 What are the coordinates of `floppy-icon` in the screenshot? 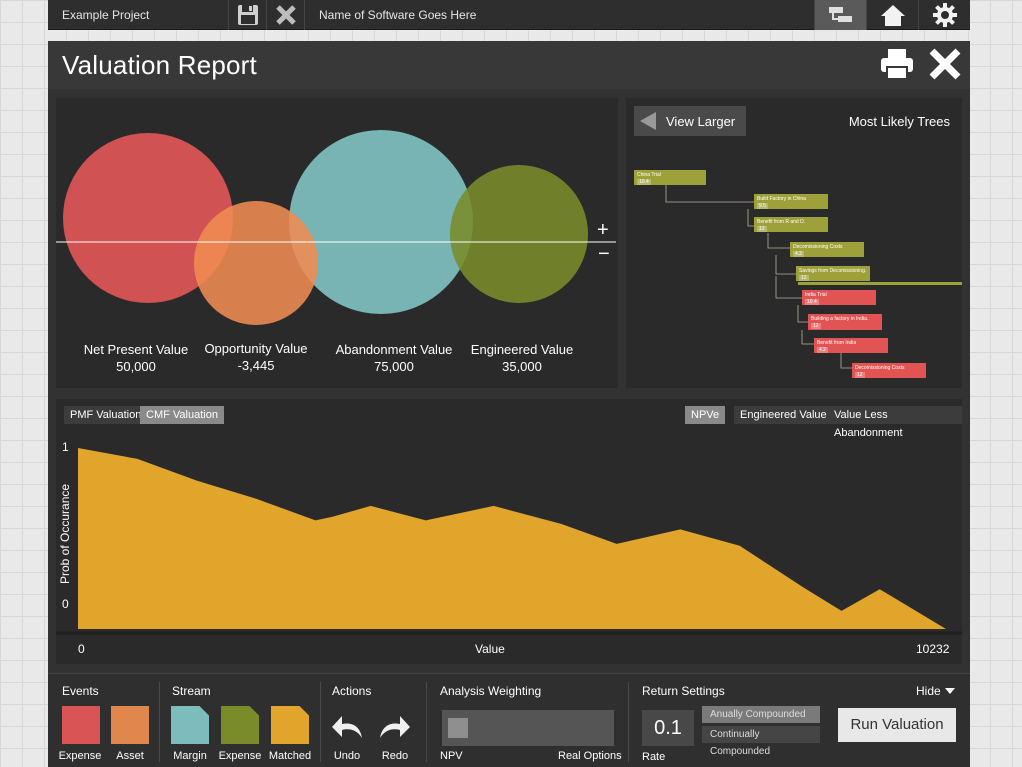 It's located at (247, 14).